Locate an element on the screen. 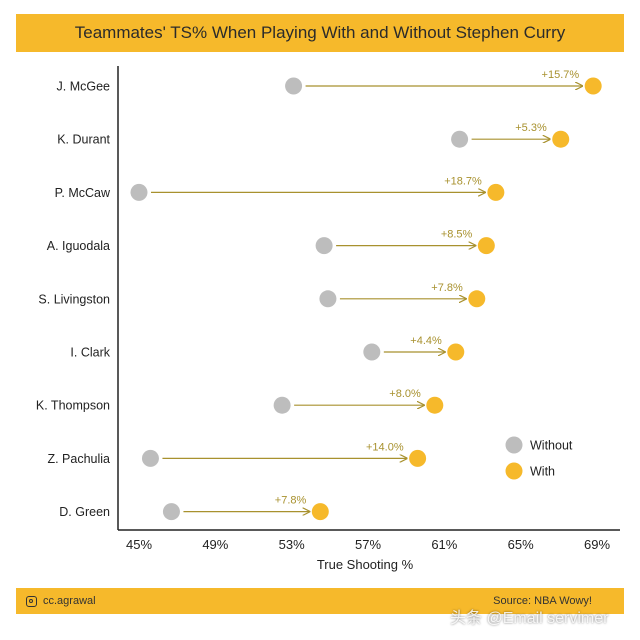  category-label: D. Green is located at coordinates (84, 512).